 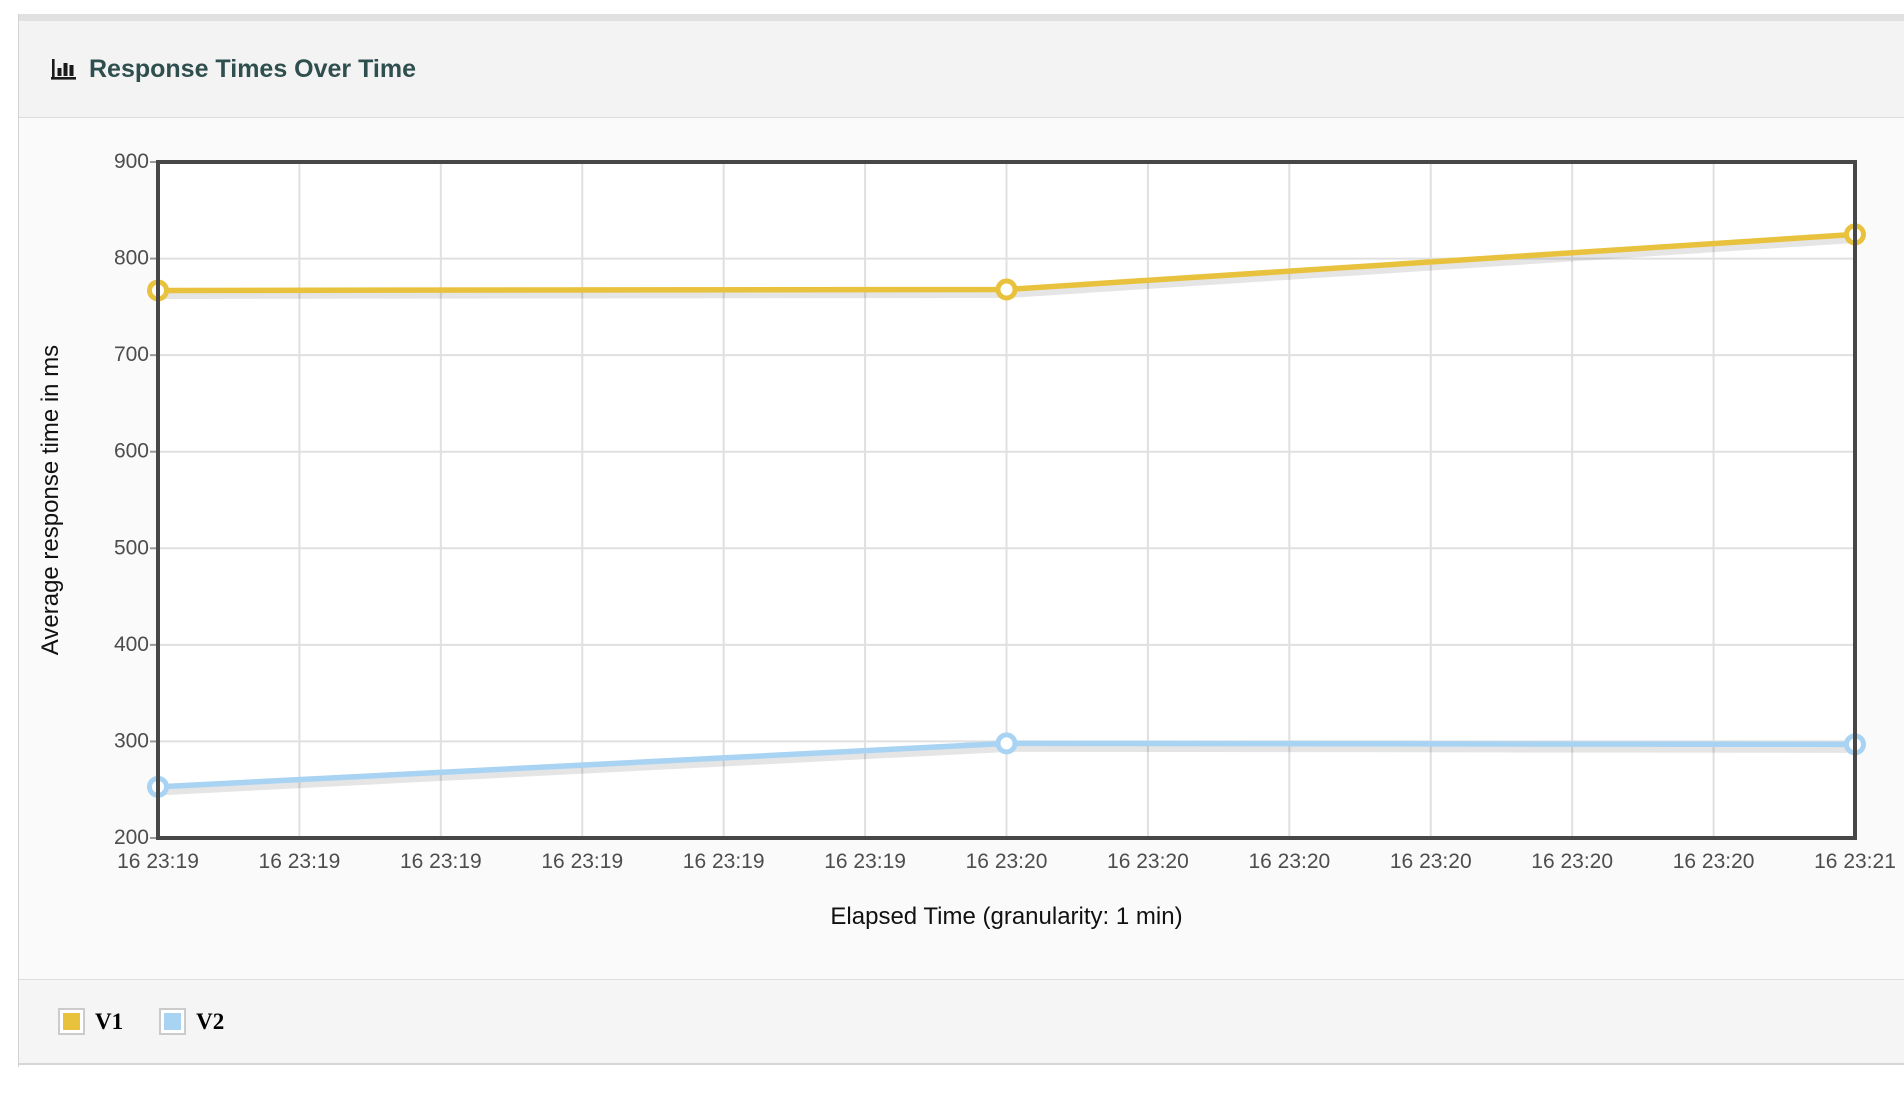 What do you see at coordinates (131, 547) in the screenshot?
I see `y-axis-tick-label: 500` at bounding box center [131, 547].